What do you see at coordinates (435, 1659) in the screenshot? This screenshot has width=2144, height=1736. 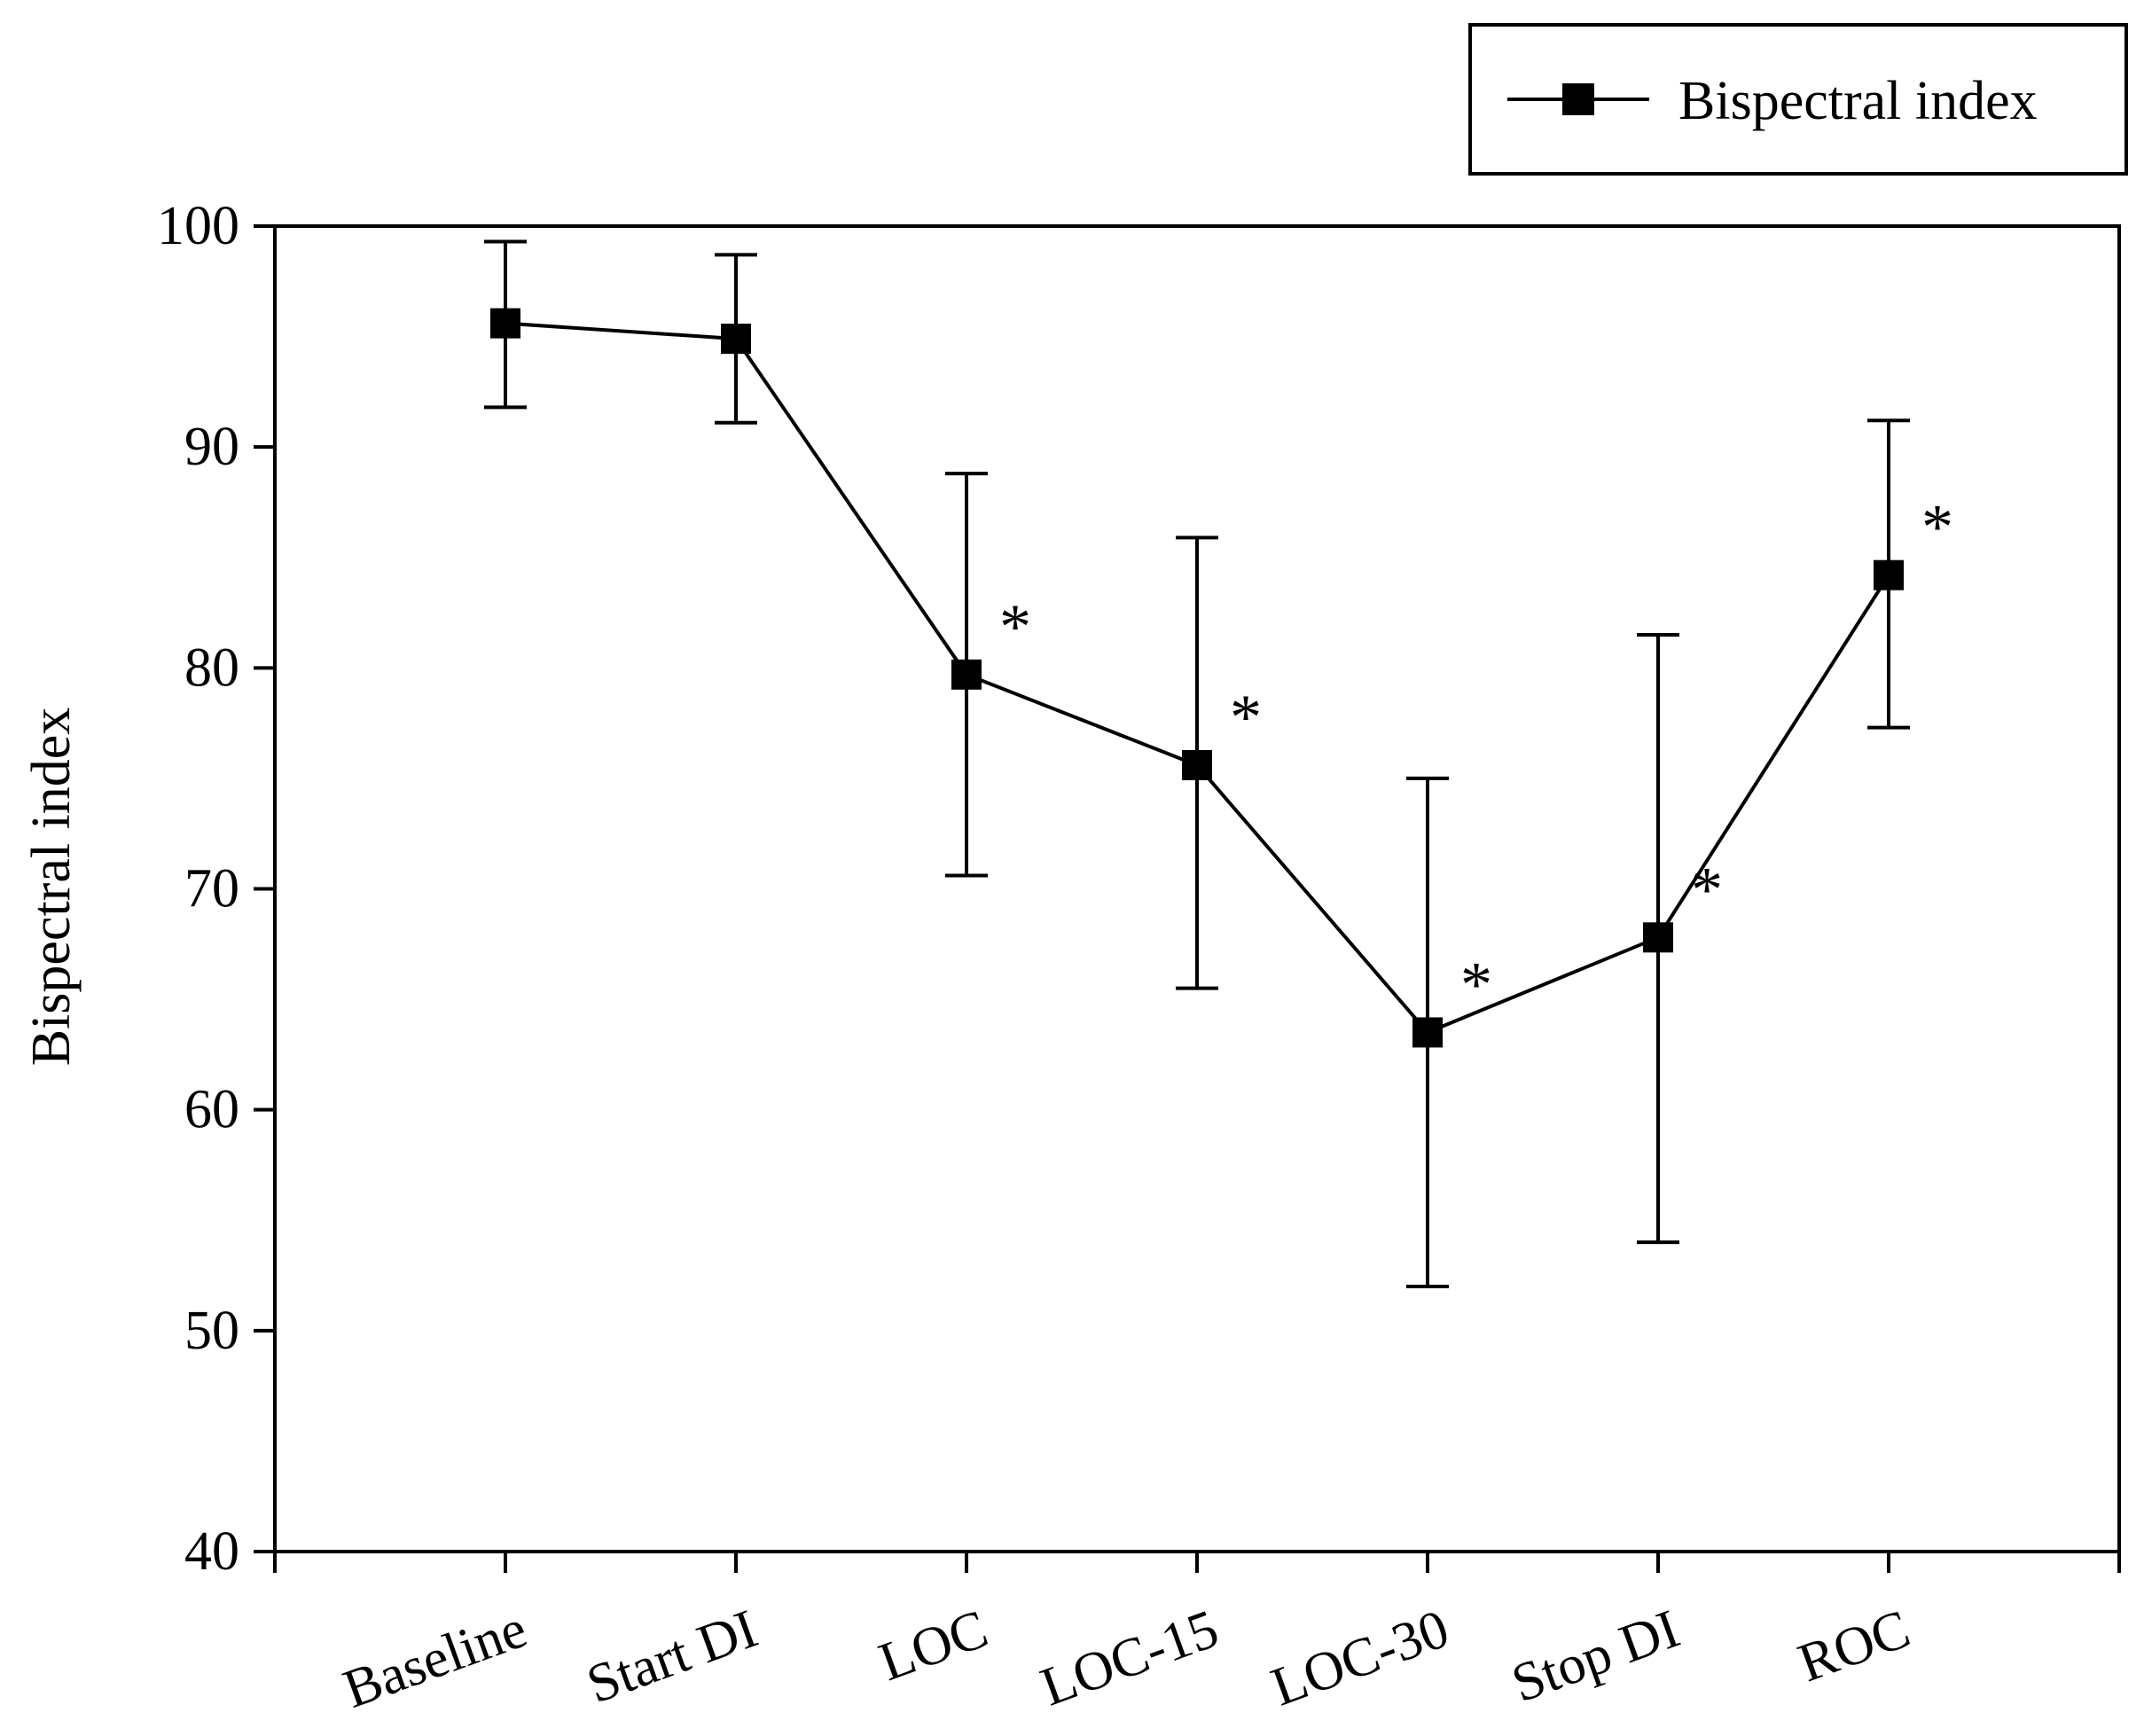 I see `x-tick-label: Baseline` at bounding box center [435, 1659].